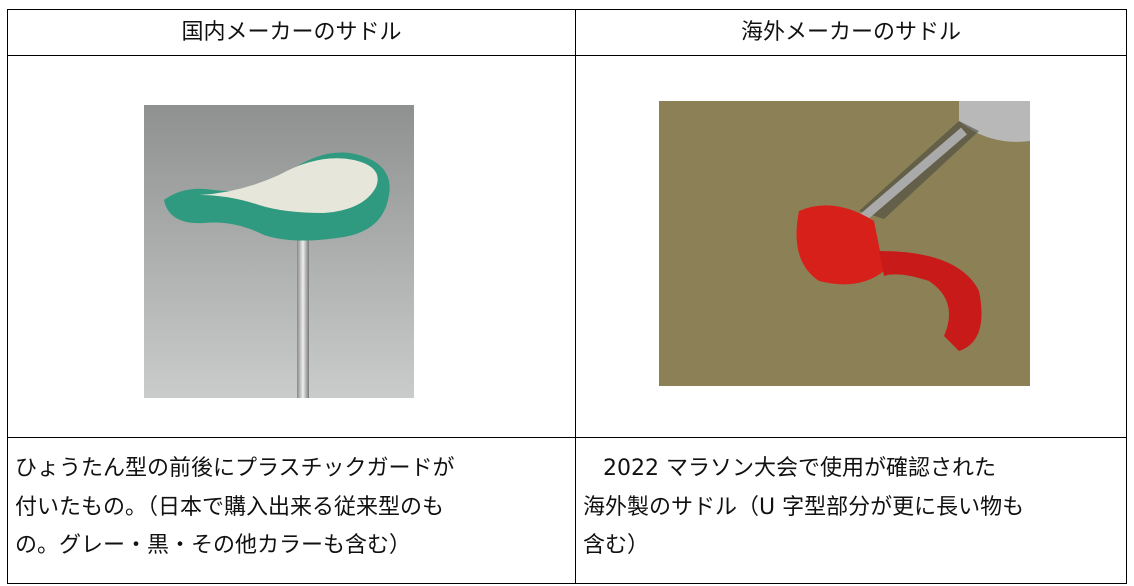 This screenshot has width=1134, height=586. Describe the element at coordinates (279, 251) in the screenshot. I see `saddle-photo` at that location.